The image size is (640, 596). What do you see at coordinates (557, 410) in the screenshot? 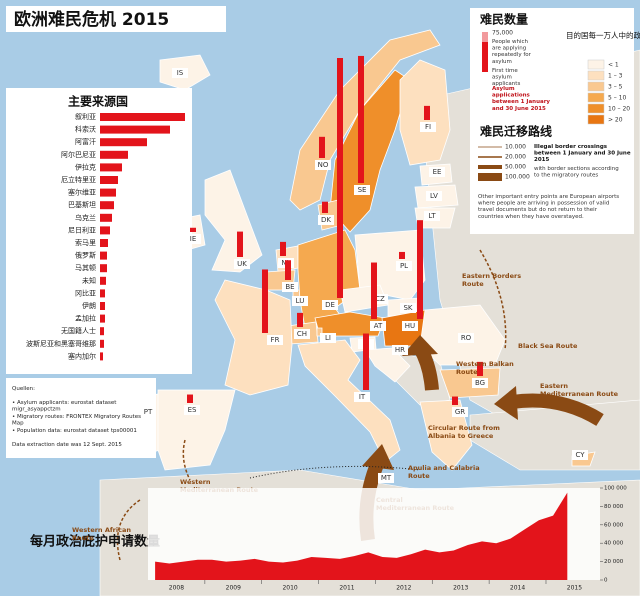
I see `route-arrow` at bounding box center [557, 410].